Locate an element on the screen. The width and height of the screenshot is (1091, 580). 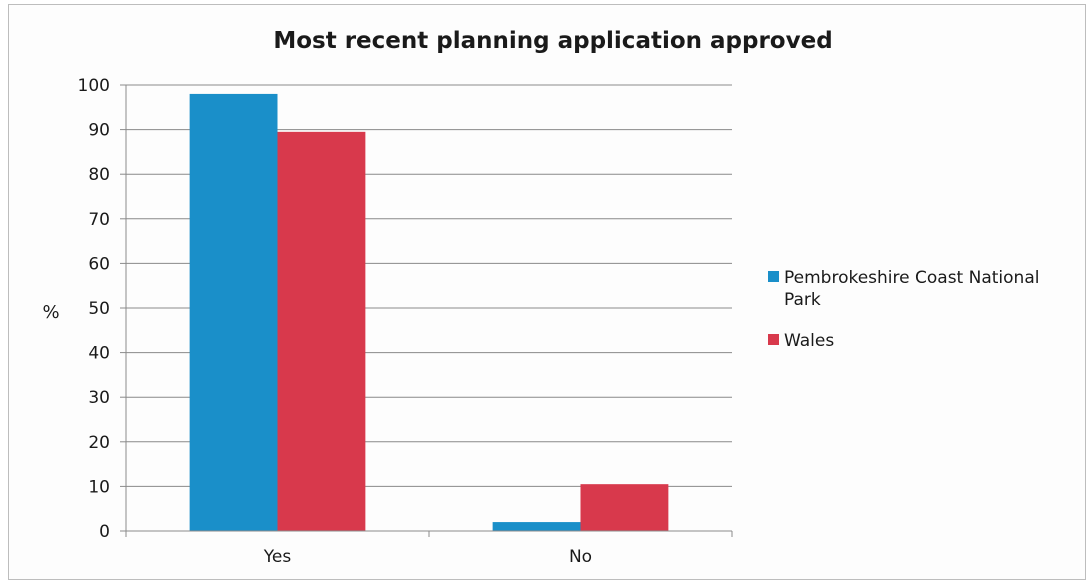
y-axis-label: % is located at coordinates (50, 312).